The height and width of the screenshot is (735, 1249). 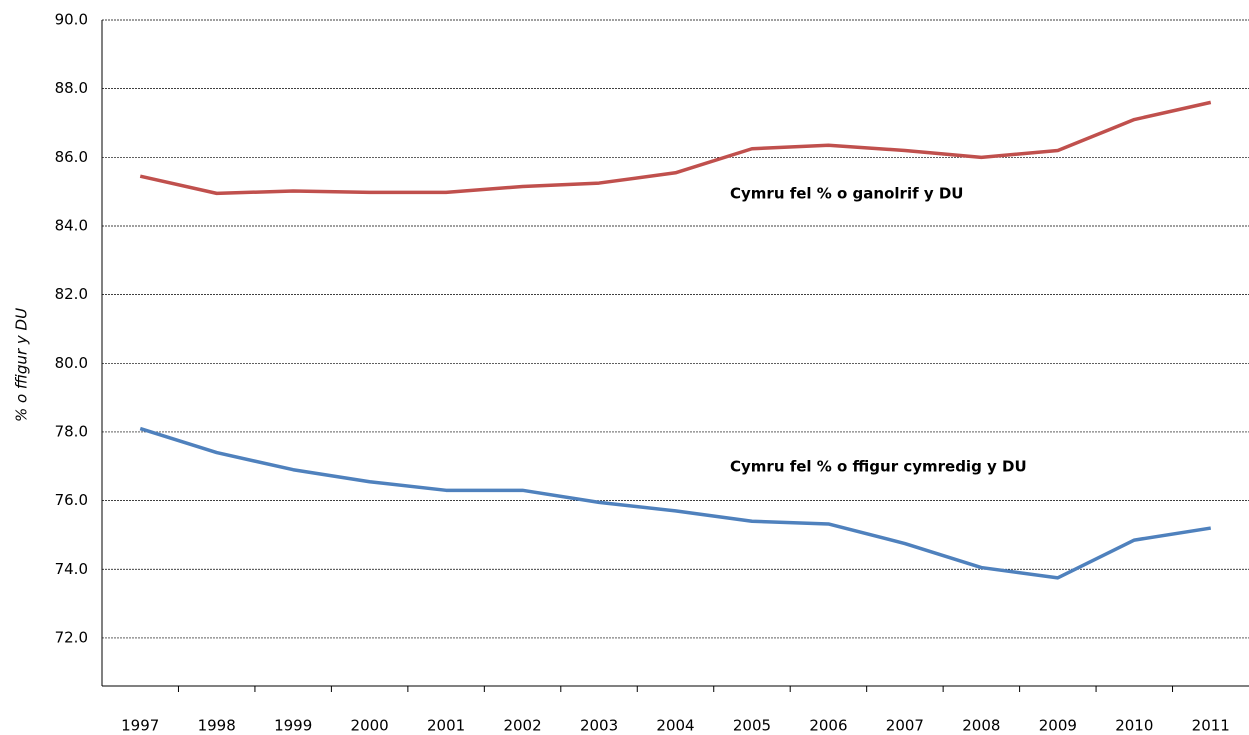 I want to click on x-tick-label: 1997, so click(x=140, y=726).